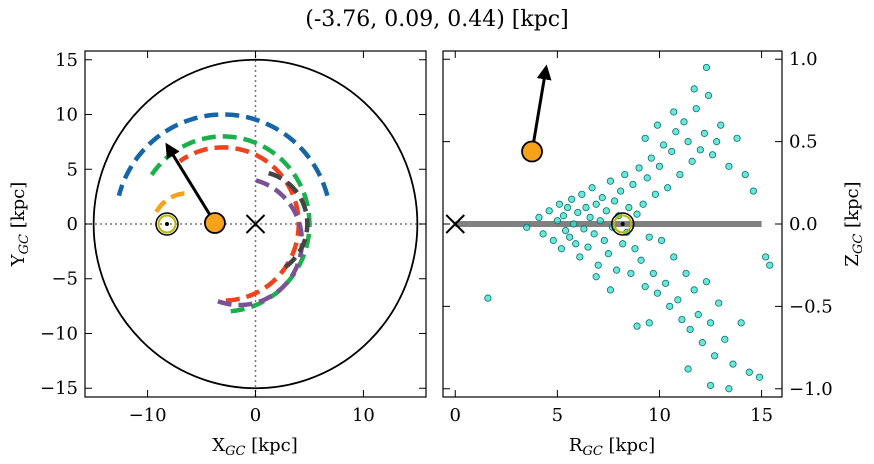  Describe the element at coordinates (363, 415) in the screenshot. I see `x-tick-label: 10` at that location.